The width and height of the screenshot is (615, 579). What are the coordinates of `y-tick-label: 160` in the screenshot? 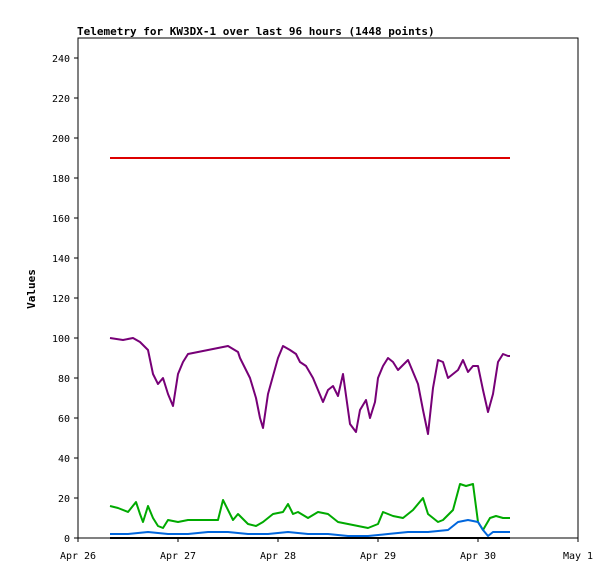 It's located at (61, 219).